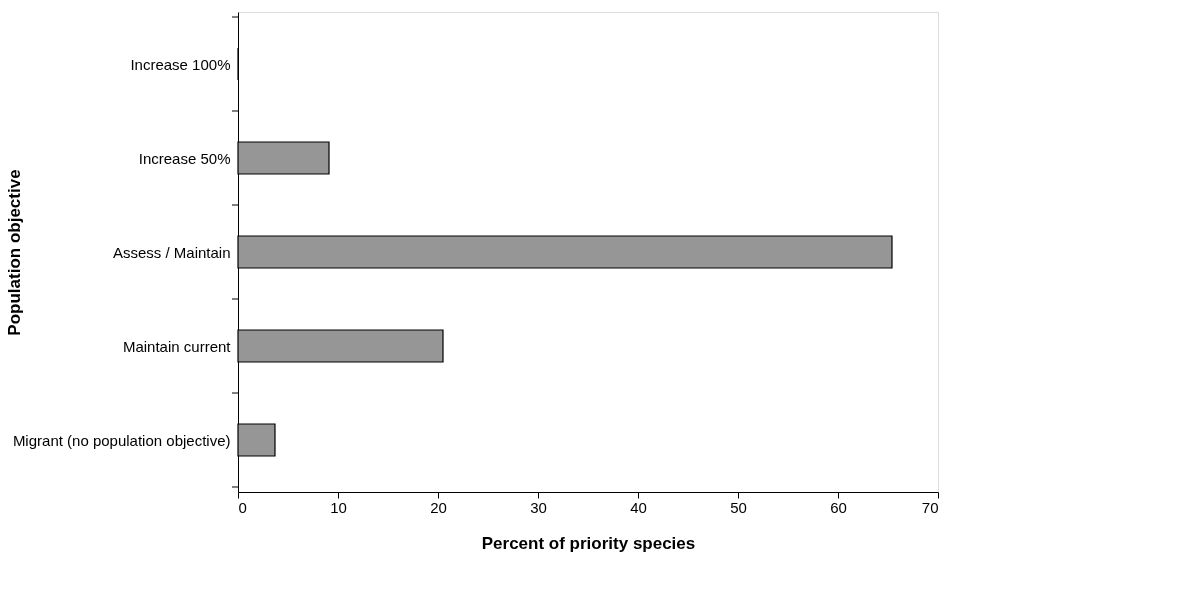 This screenshot has width=1194, height=597. What do you see at coordinates (180, 64) in the screenshot?
I see `y-tick-label: Increase 100%` at bounding box center [180, 64].